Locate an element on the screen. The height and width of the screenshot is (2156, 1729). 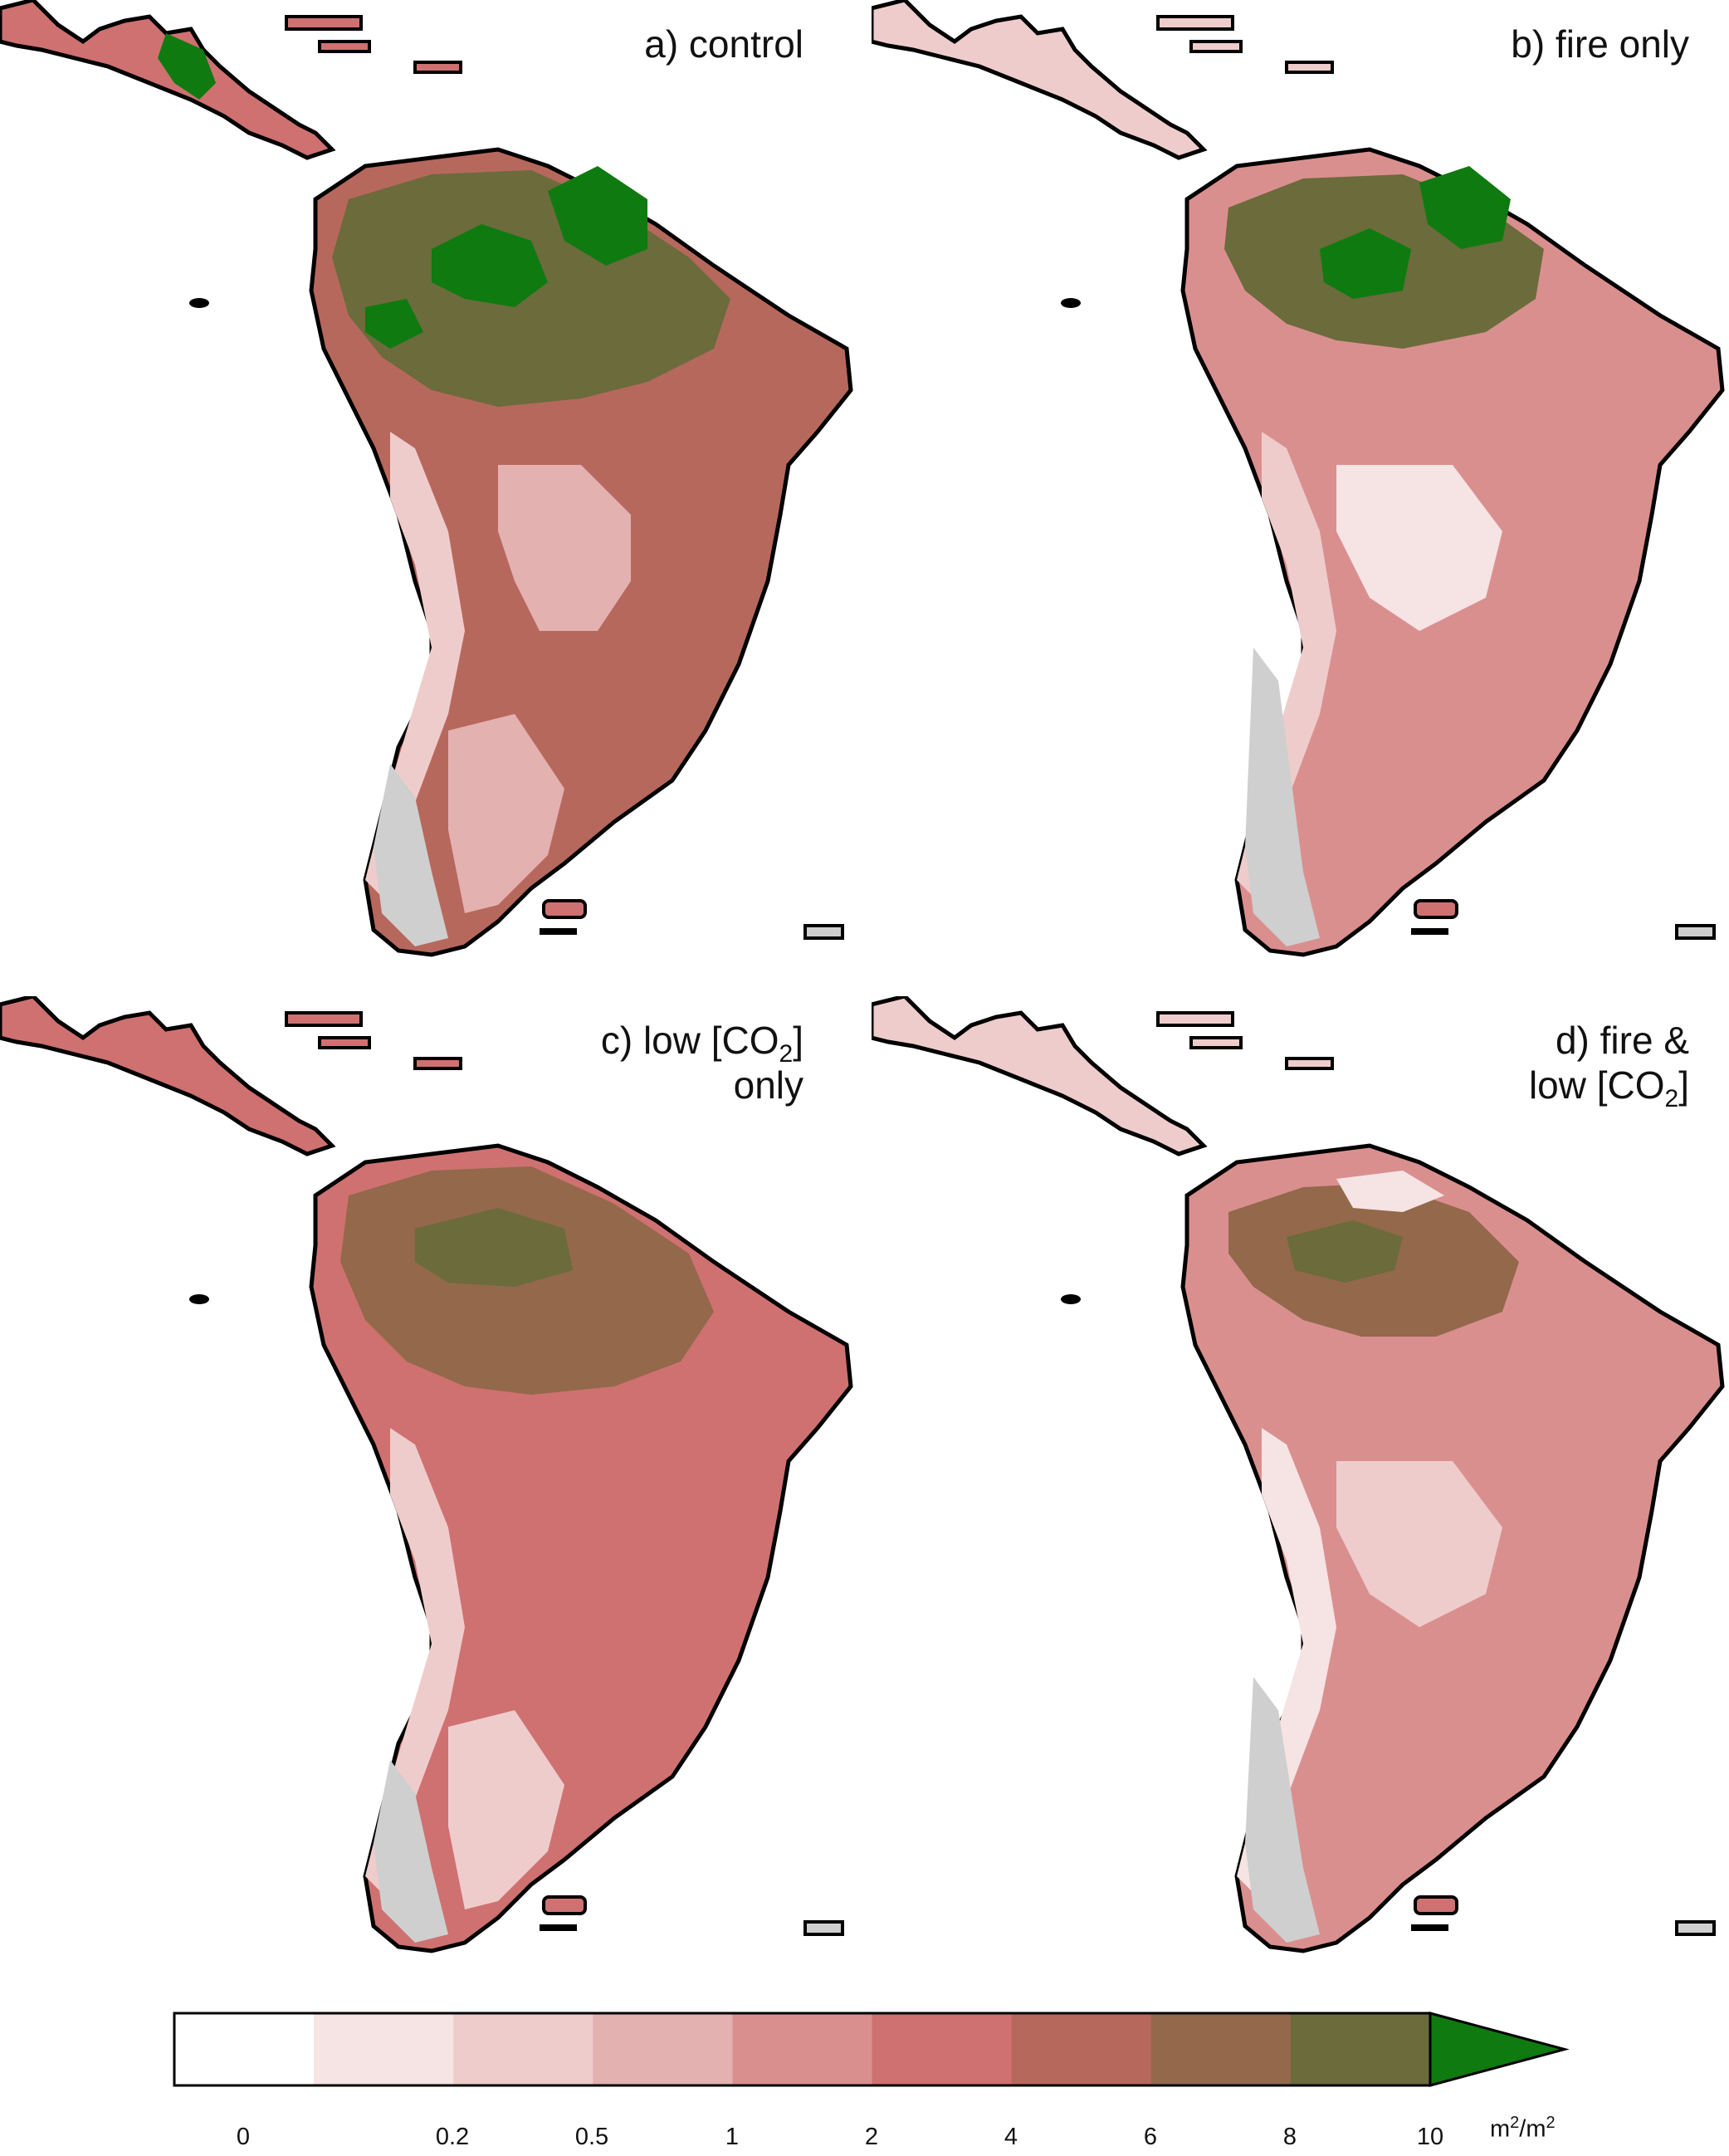
colorbar-legend: 0 0.2 0.5 1 2 4 6 8 10 m2/m2 is located at coordinates (864, 2074).